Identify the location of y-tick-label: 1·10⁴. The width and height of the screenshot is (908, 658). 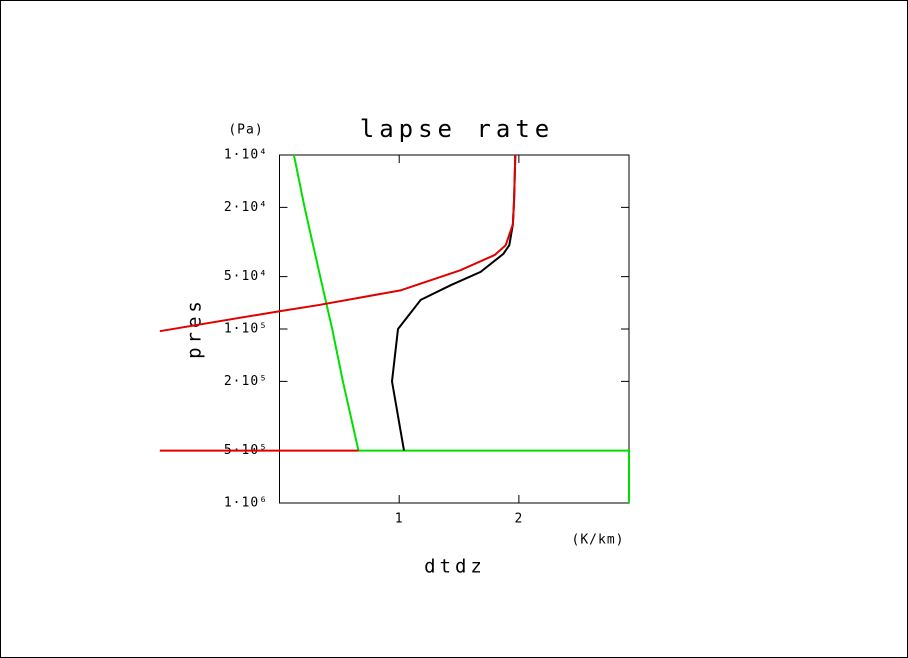
(246, 155).